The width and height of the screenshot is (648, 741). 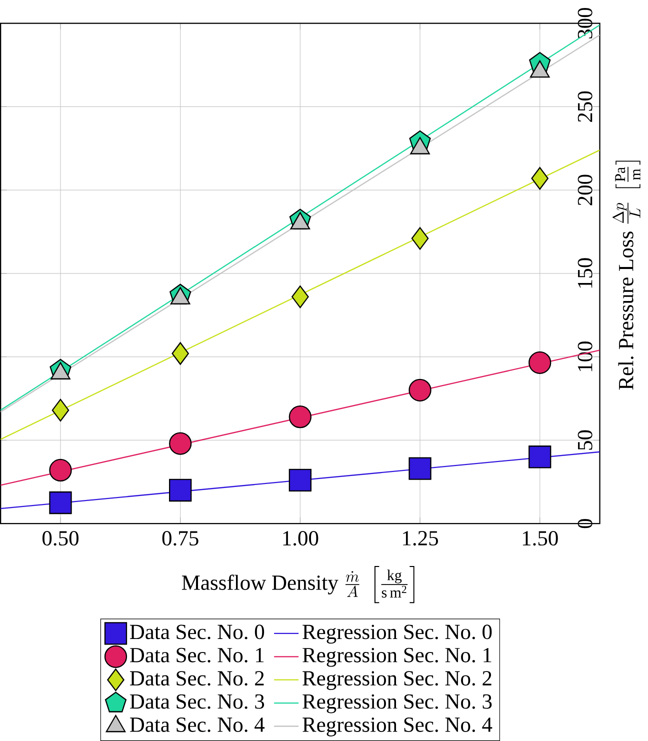 What do you see at coordinates (60, 538) in the screenshot?
I see `x-tick-label: 0.50` at bounding box center [60, 538].